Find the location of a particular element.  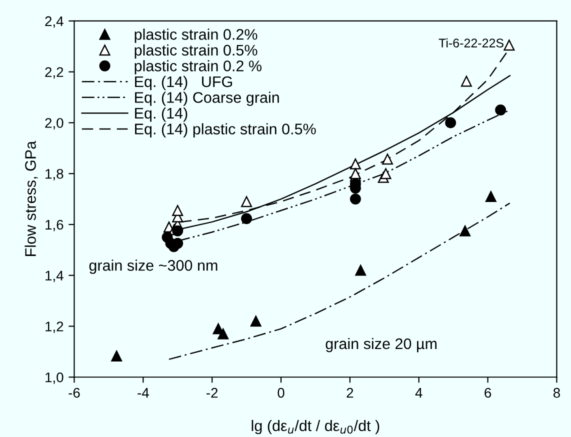

y-tick-label: 1,4 is located at coordinates (55, 276).